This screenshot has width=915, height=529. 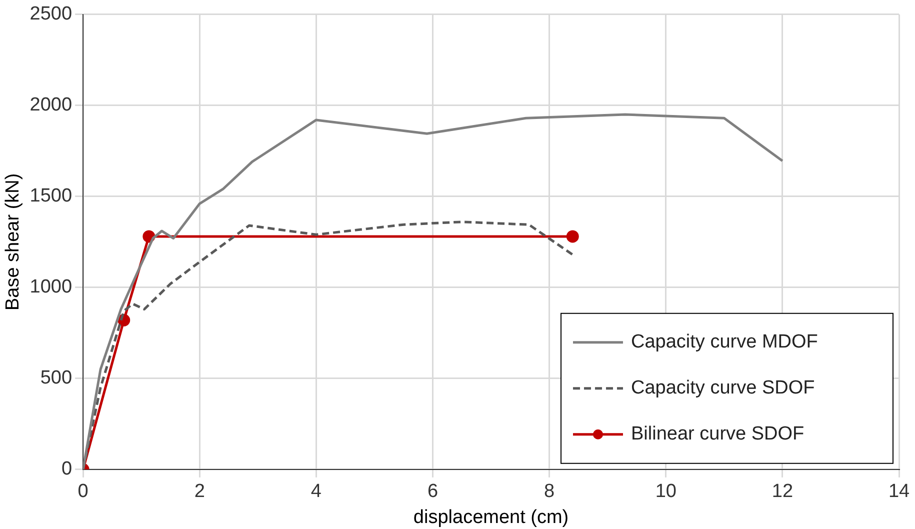 I want to click on legend-label: Capacity curve MDOF, so click(x=724, y=342).